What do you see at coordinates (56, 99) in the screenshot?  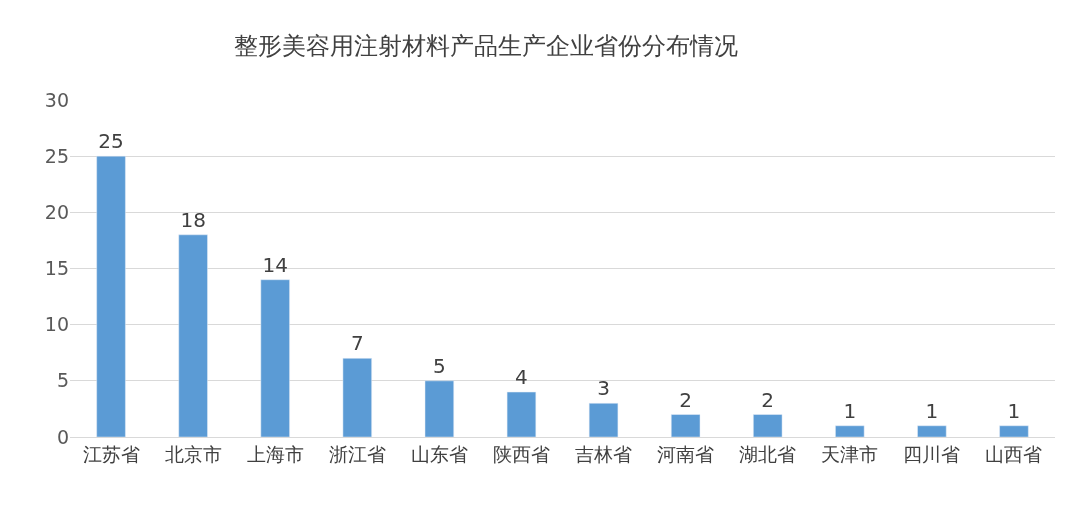 I see `y-tick-label: 30` at bounding box center [56, 99].